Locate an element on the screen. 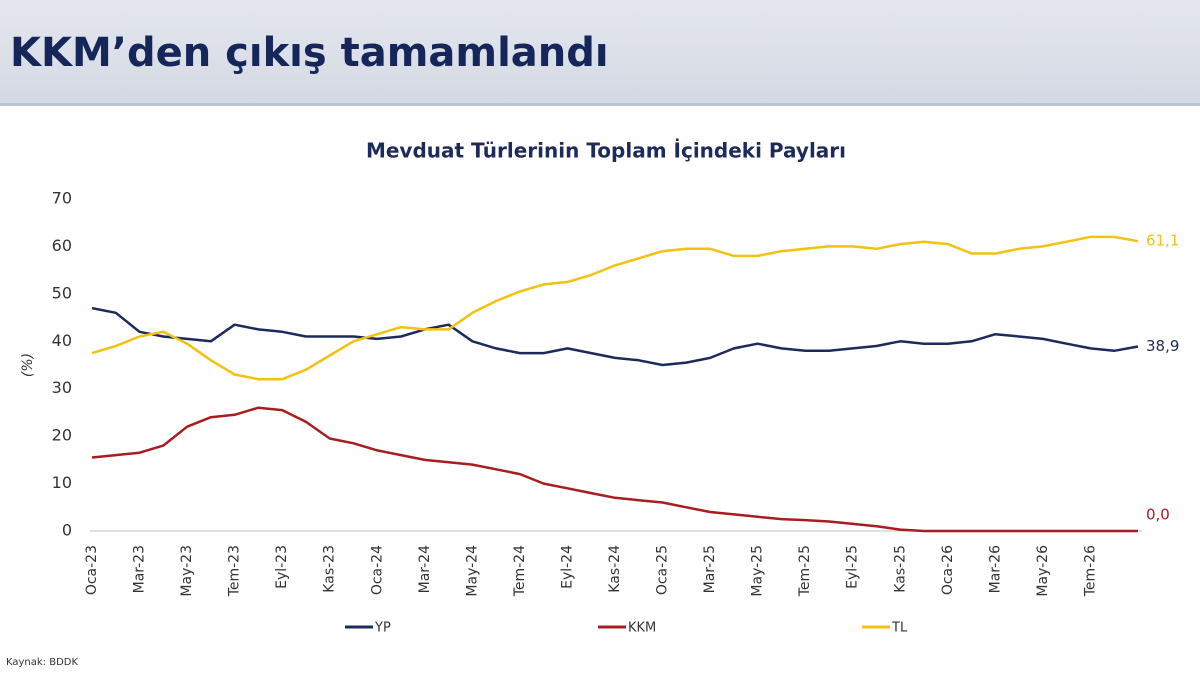  page-title: KKM’den çıkış tamamlandı is located at coordinates (309, 53).